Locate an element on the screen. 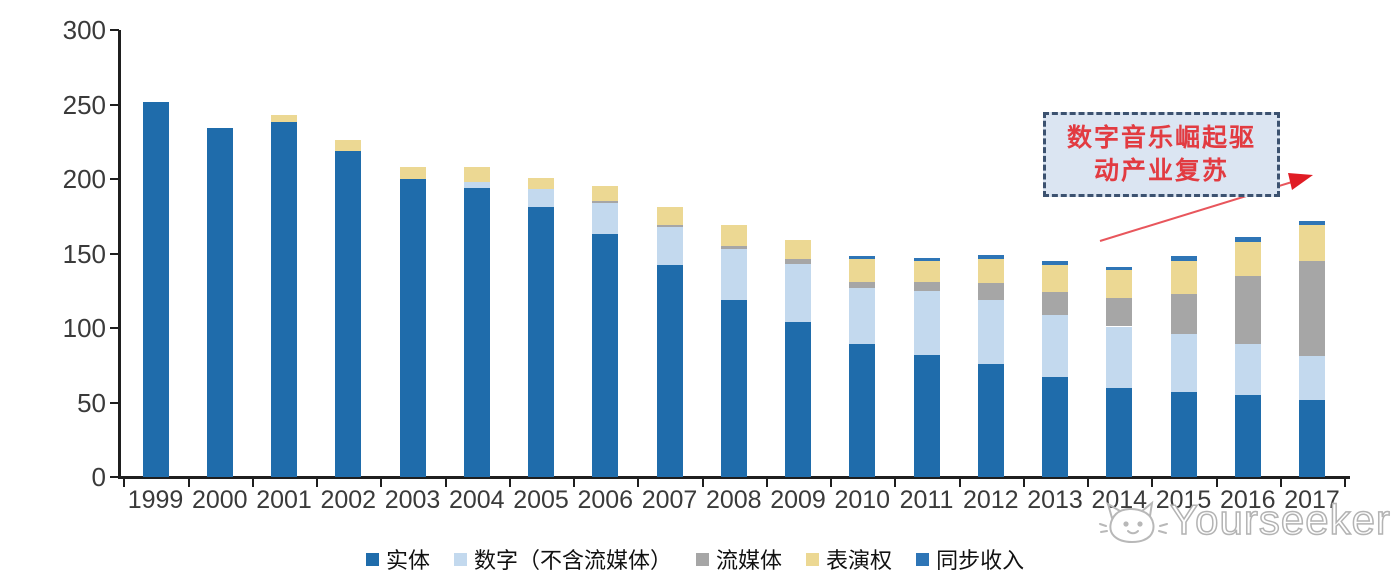 Image resolution: width=1398 pixels, height=582 pixels. bar-segment-streaming-2007 is located at coordinates (669, 226).